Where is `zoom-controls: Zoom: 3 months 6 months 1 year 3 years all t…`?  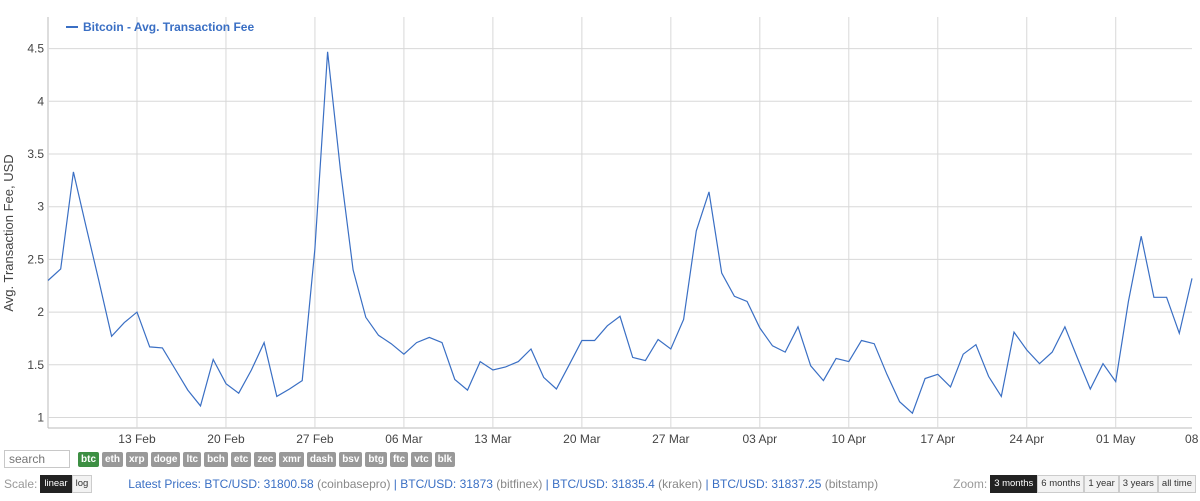 zoom-controls: Zoom: 3 months 6 months 1 year 3 years all t… is located at coordinates (1074, 484).